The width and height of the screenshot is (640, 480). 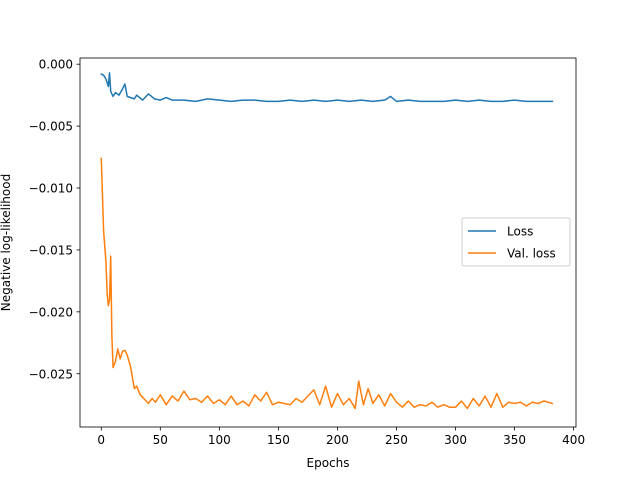 What do you see at coordinates (520, 232) in the screenshot?
I see `legend-label-loss: Loss` at bounding box center [520, 232].